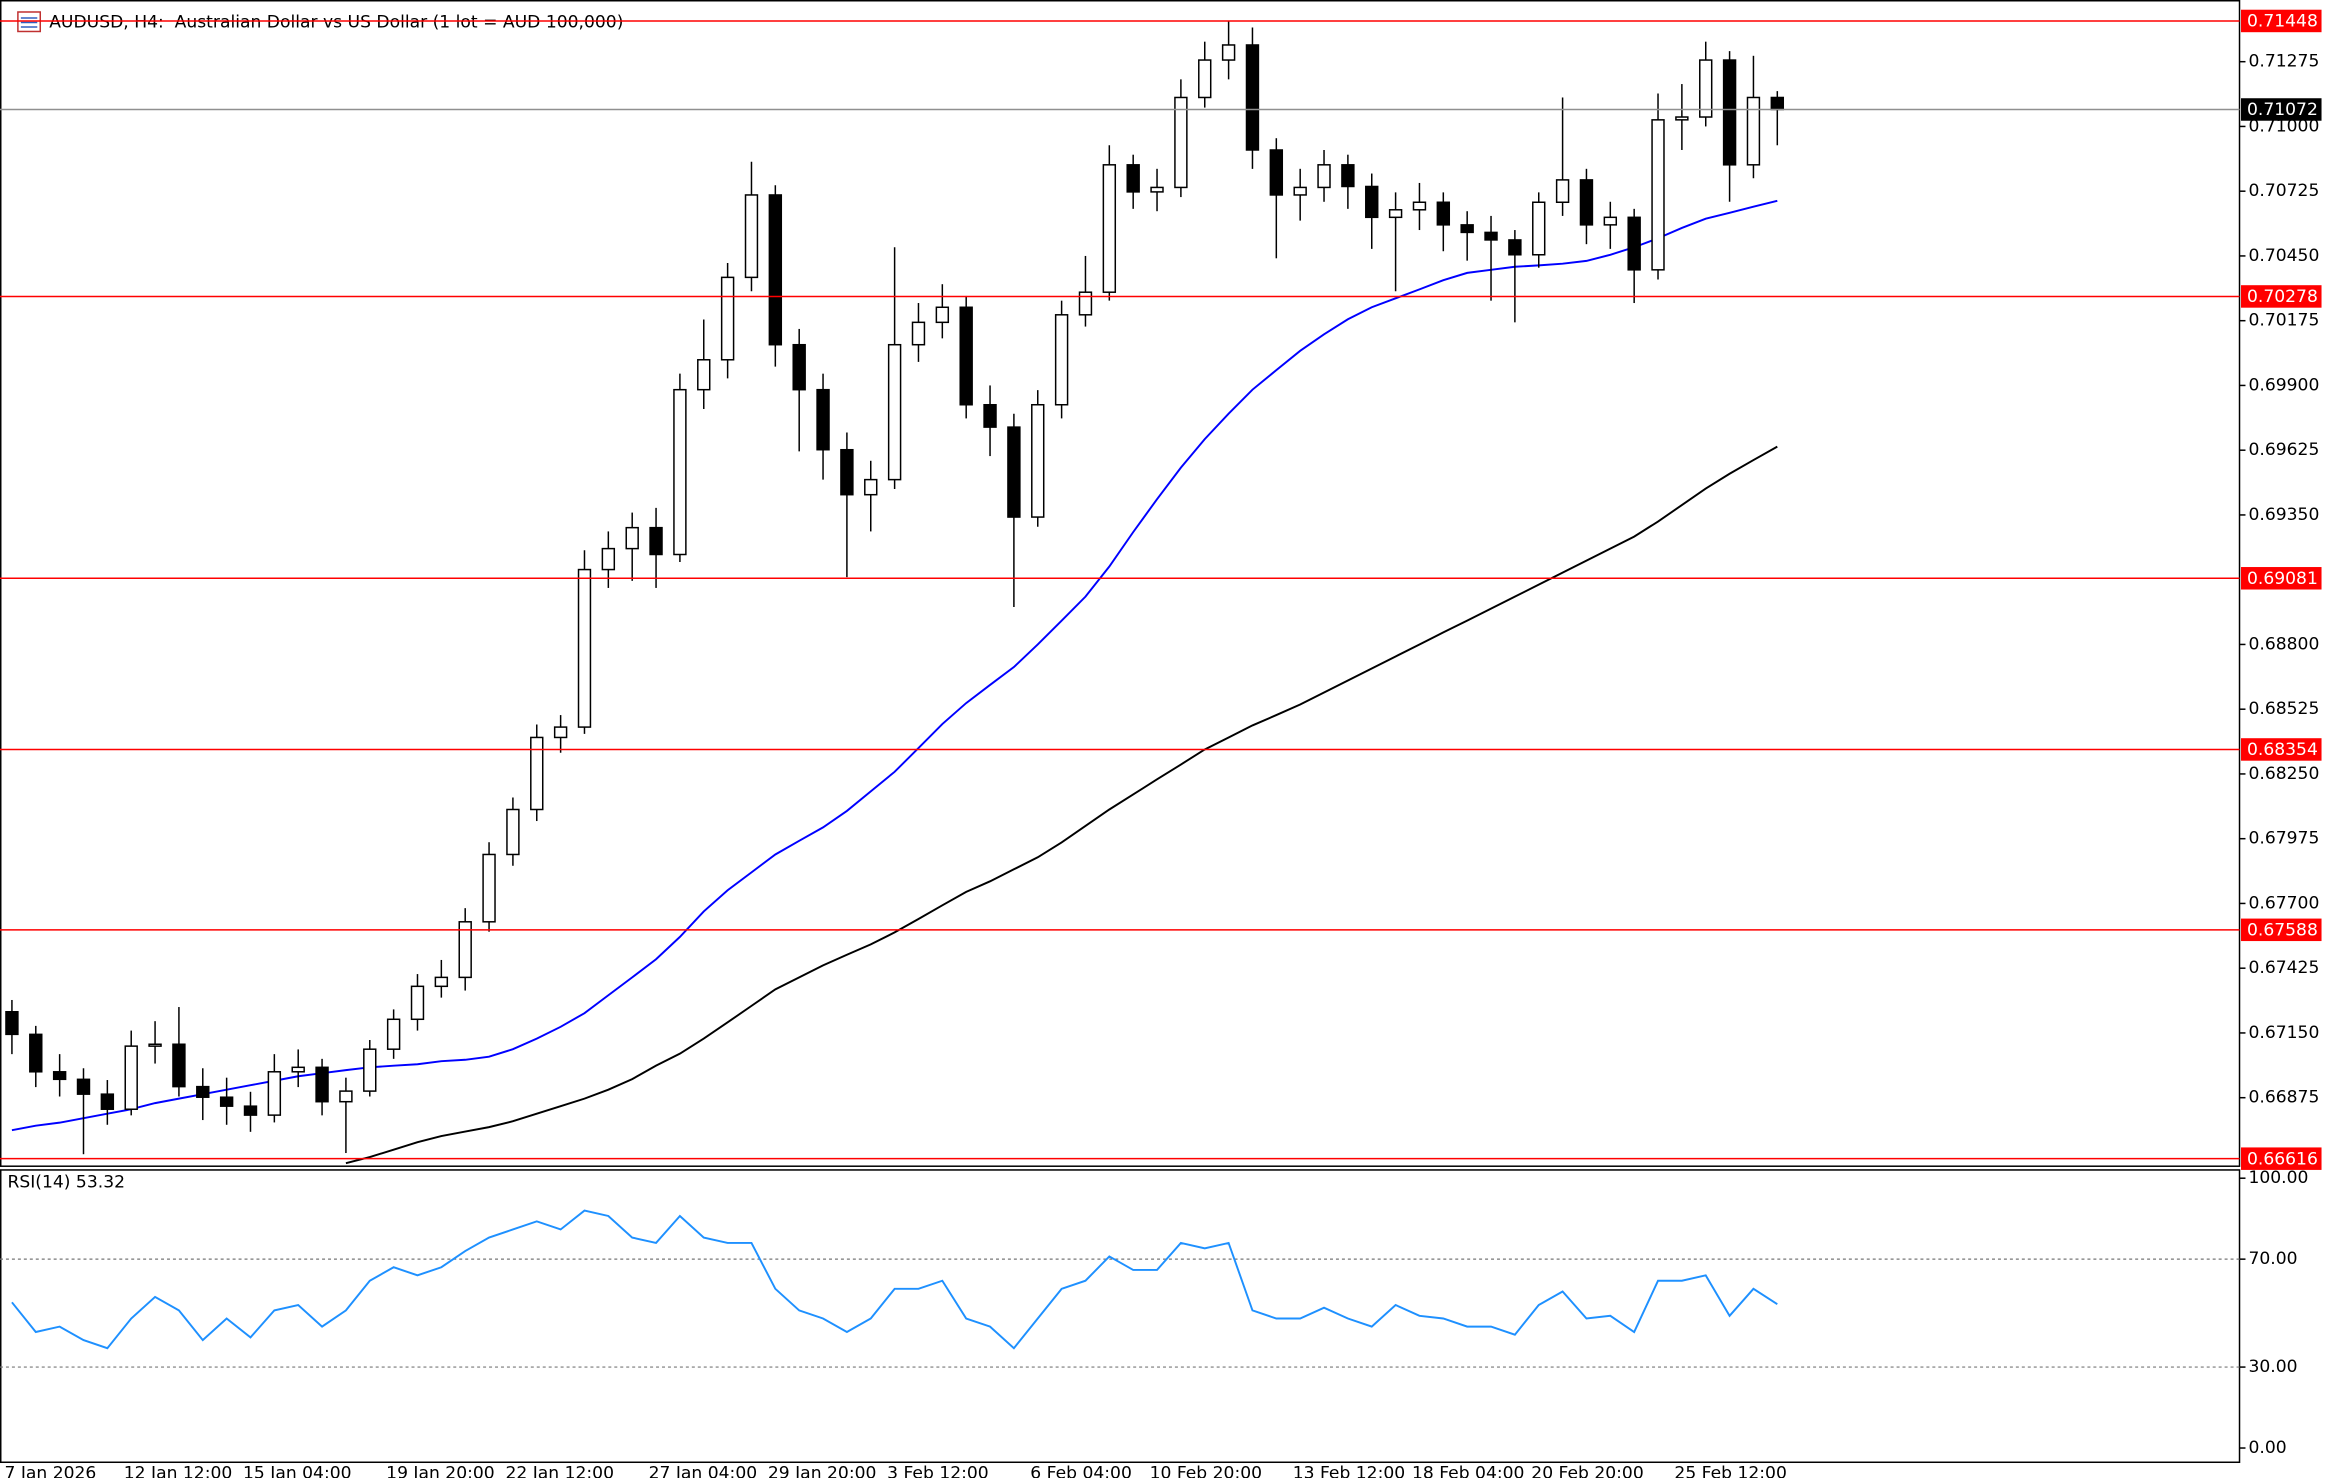  What do you see at coordinates (2283, 62) in the screenshot?
I see `y-tick-label: 0.71275` at bounding box center [2283, 62].